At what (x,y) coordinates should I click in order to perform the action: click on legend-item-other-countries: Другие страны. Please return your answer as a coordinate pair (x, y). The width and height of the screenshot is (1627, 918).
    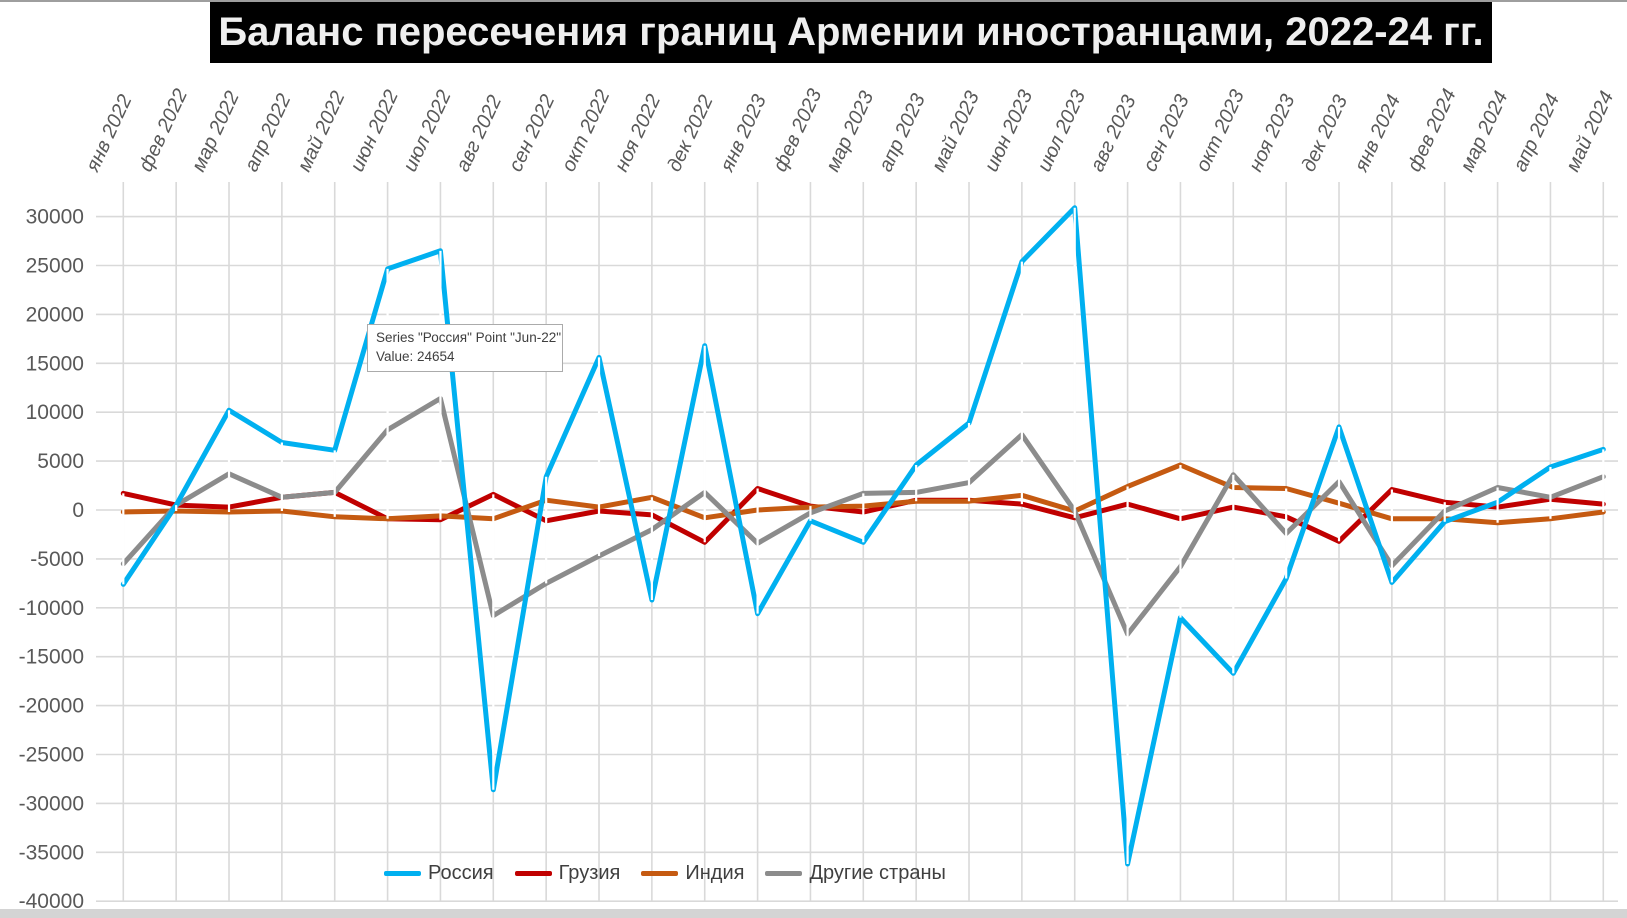
    Looking at the image, I should click on (855, 873).